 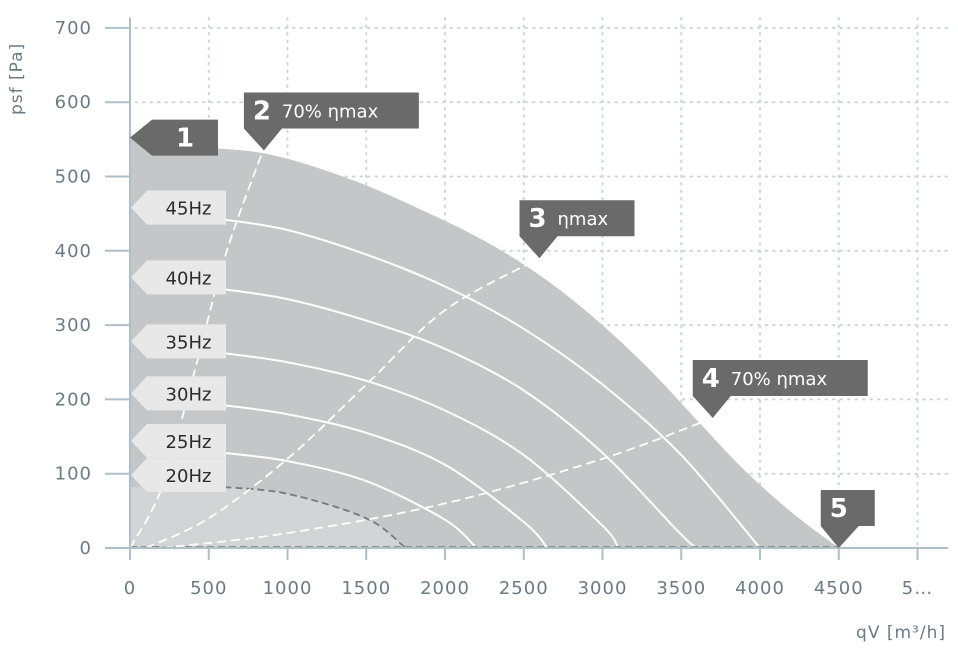 I want to click on curve-30Hz, so click(x=386, y=476).